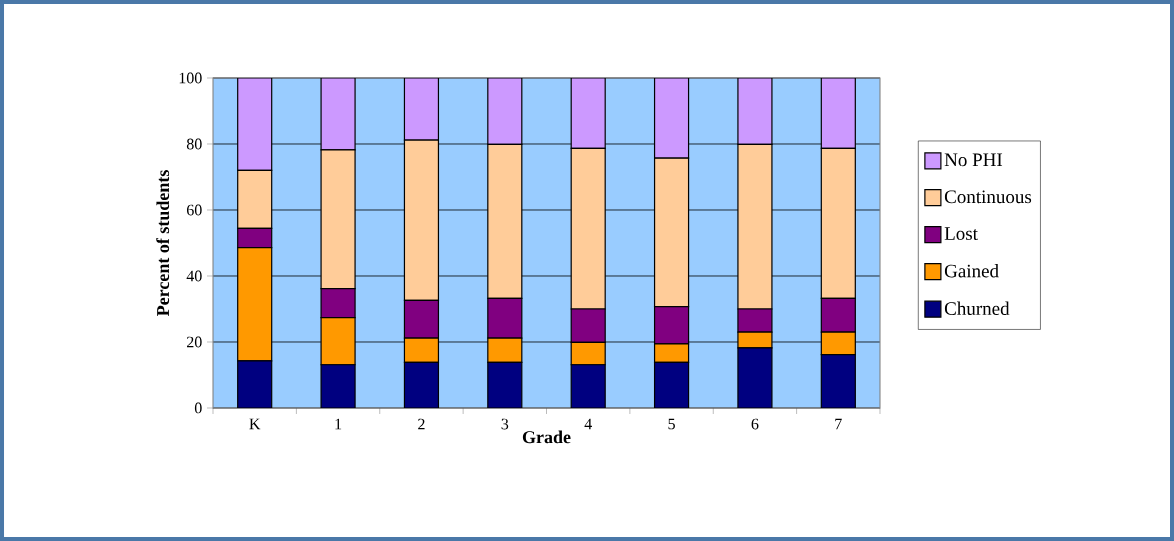  What do you see at coordinates (973, 160) in the screenshot?
I see `legend-label: No PHI` at bounding box center [973, 160].